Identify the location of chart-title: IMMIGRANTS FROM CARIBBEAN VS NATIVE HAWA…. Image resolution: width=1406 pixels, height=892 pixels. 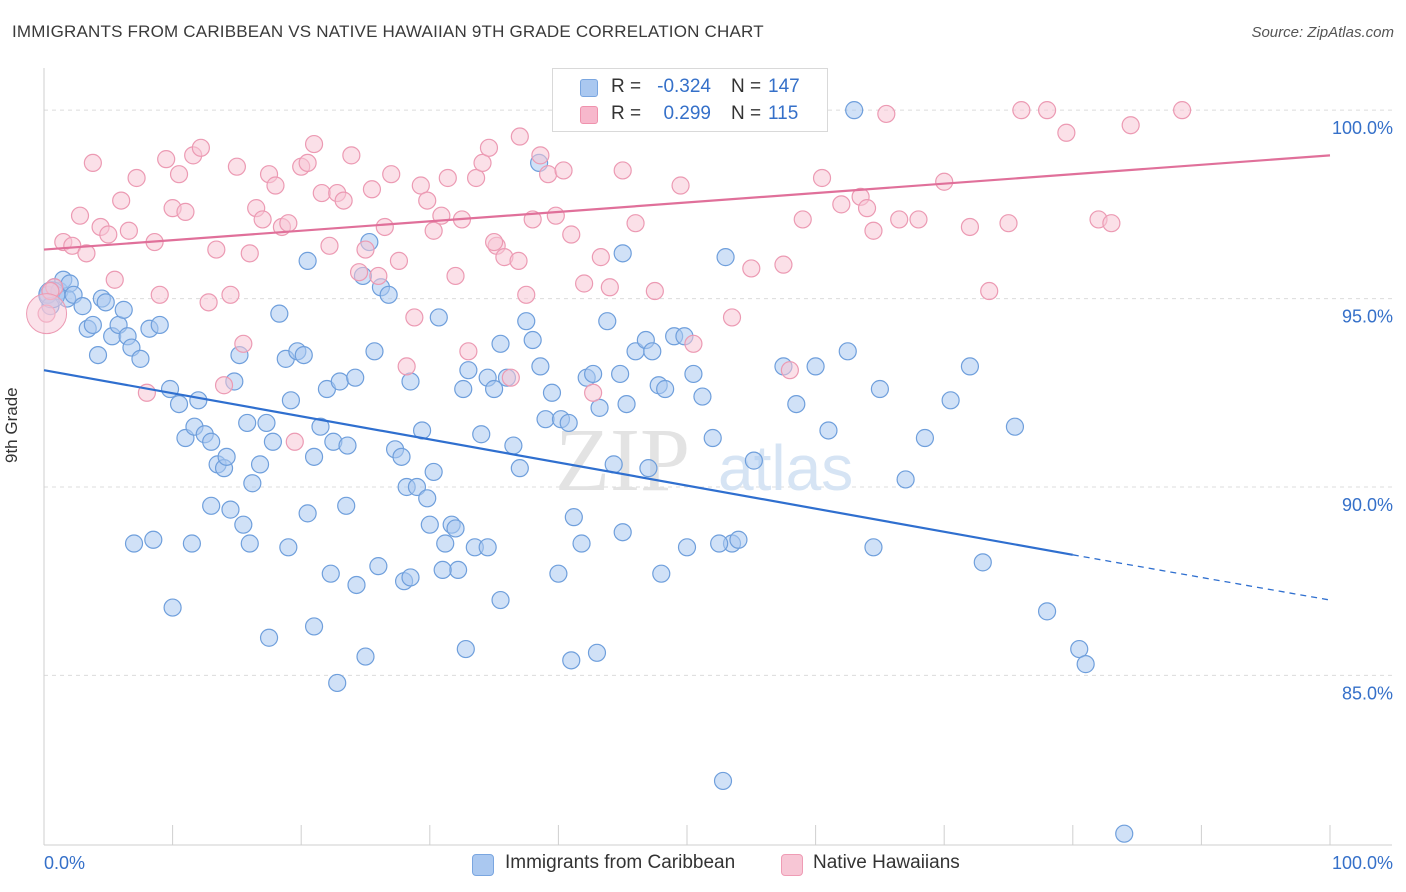
(388, 31).